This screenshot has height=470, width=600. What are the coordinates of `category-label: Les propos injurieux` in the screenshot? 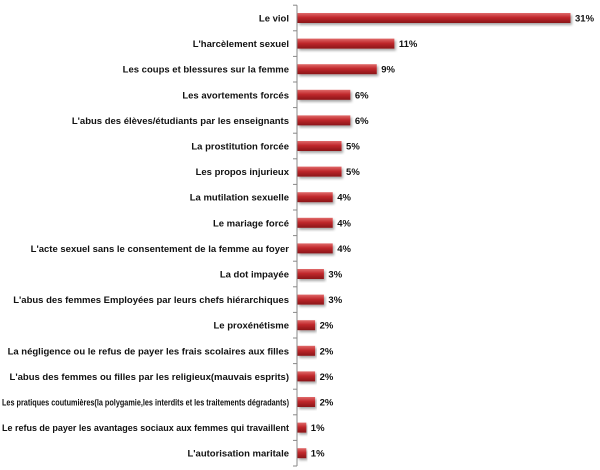 It's located at (243, 172).